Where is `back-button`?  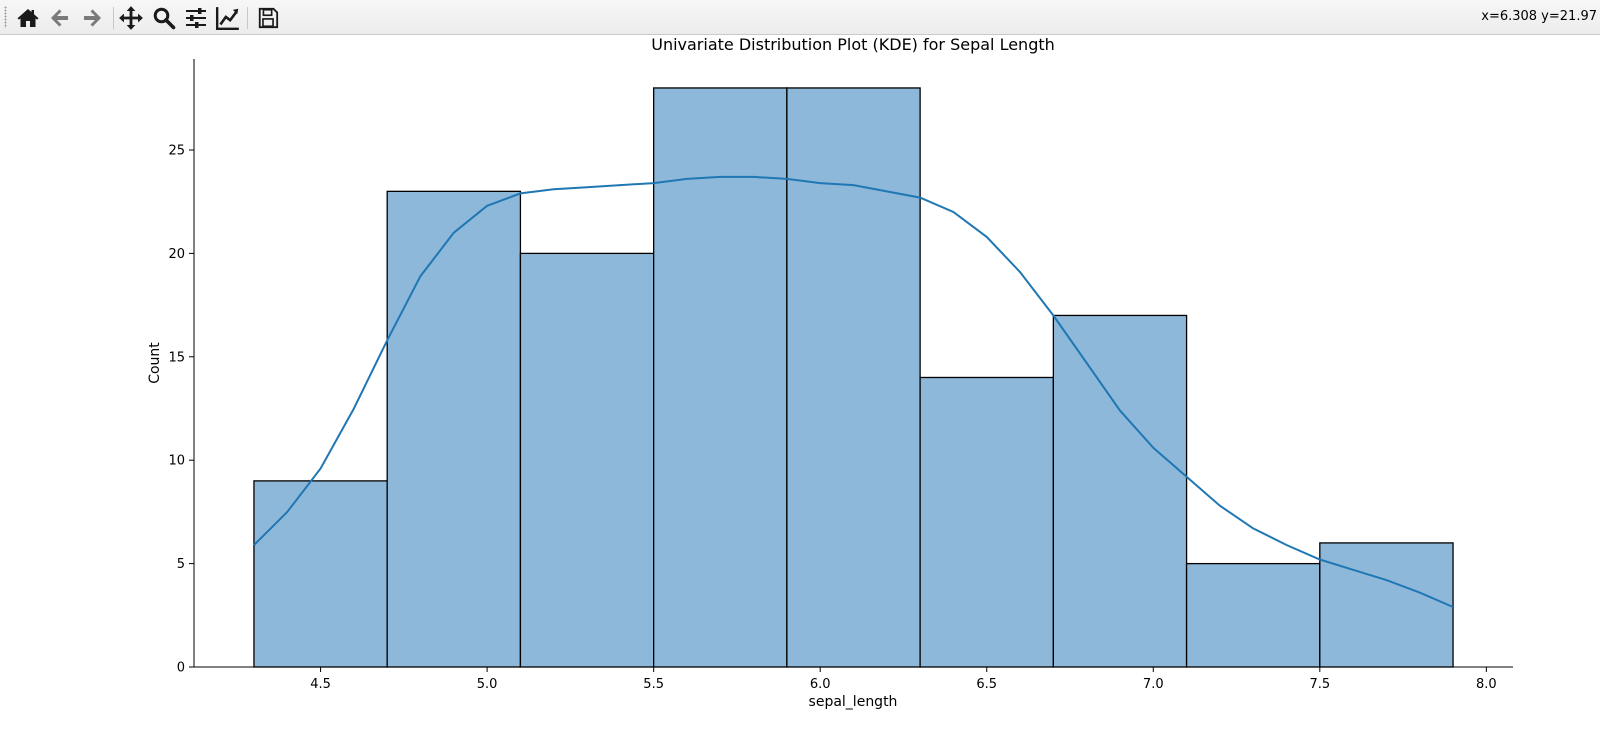 back-button is located at coordinates (60, 18).